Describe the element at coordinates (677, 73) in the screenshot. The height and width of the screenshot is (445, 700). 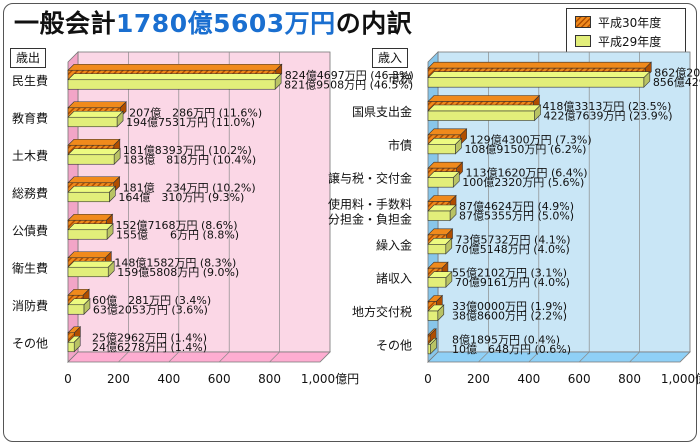
I see `rev-bar-h30-value-label: 862億2017万円 (48.4%)` at that location.